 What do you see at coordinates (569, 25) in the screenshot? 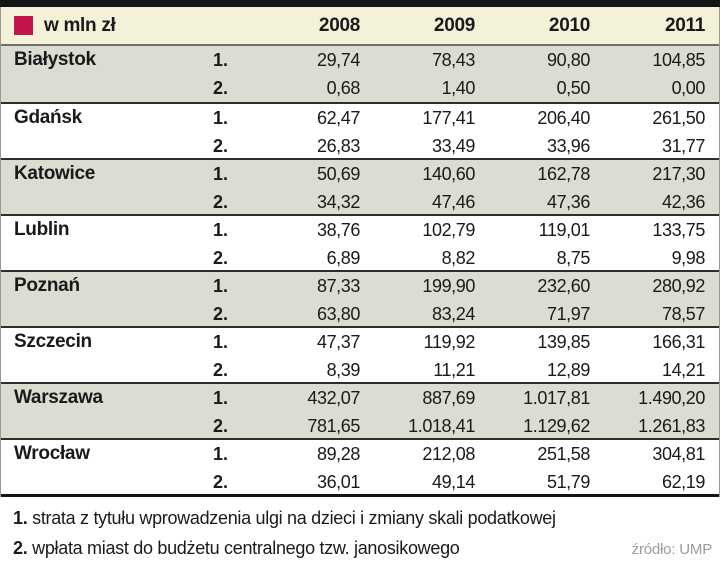
I see `year-header-2010: 2010` at bounding box center [569, 25].